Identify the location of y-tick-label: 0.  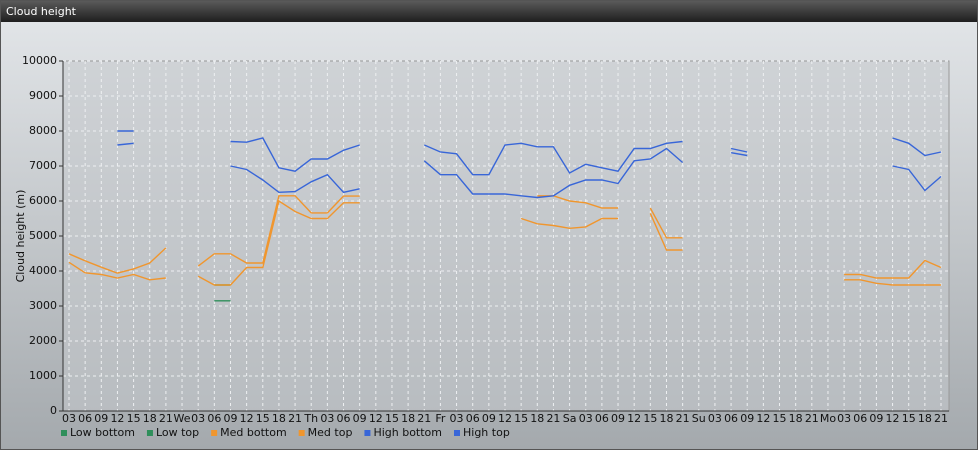
(53, 410).